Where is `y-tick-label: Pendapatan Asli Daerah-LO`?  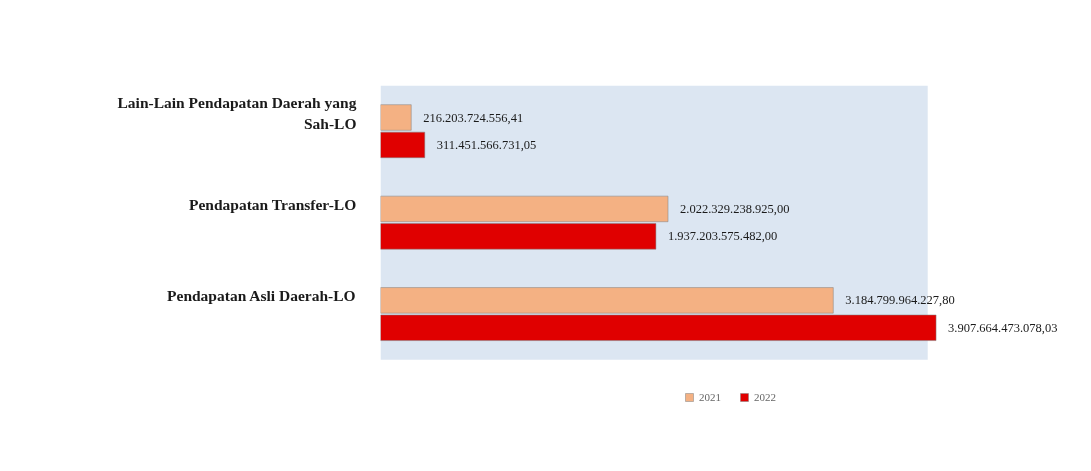 y-tick-label: Pendapatan Asli Daerah-LO is located at coordinates (261, 296).